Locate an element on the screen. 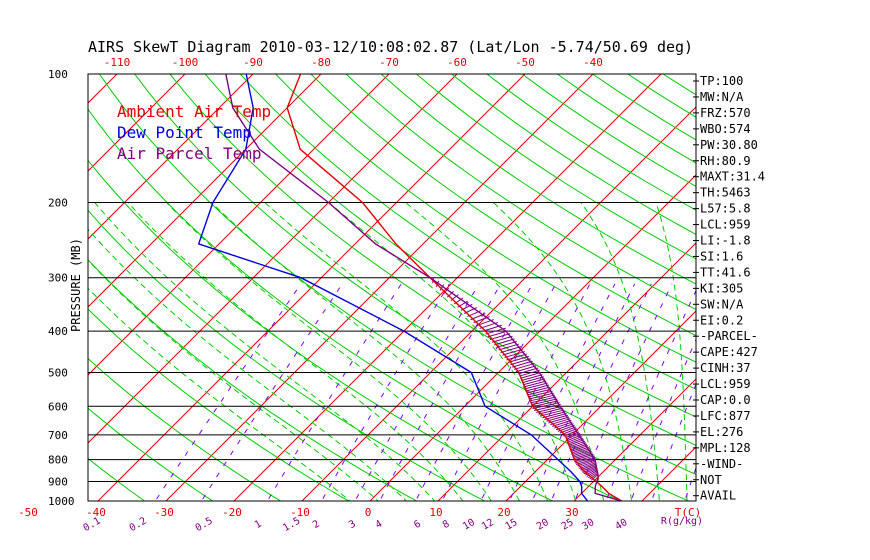 The height and width of the screenshot is (560, 870). top-temp-tick-label: -40 is located at coordinates (593, 62).